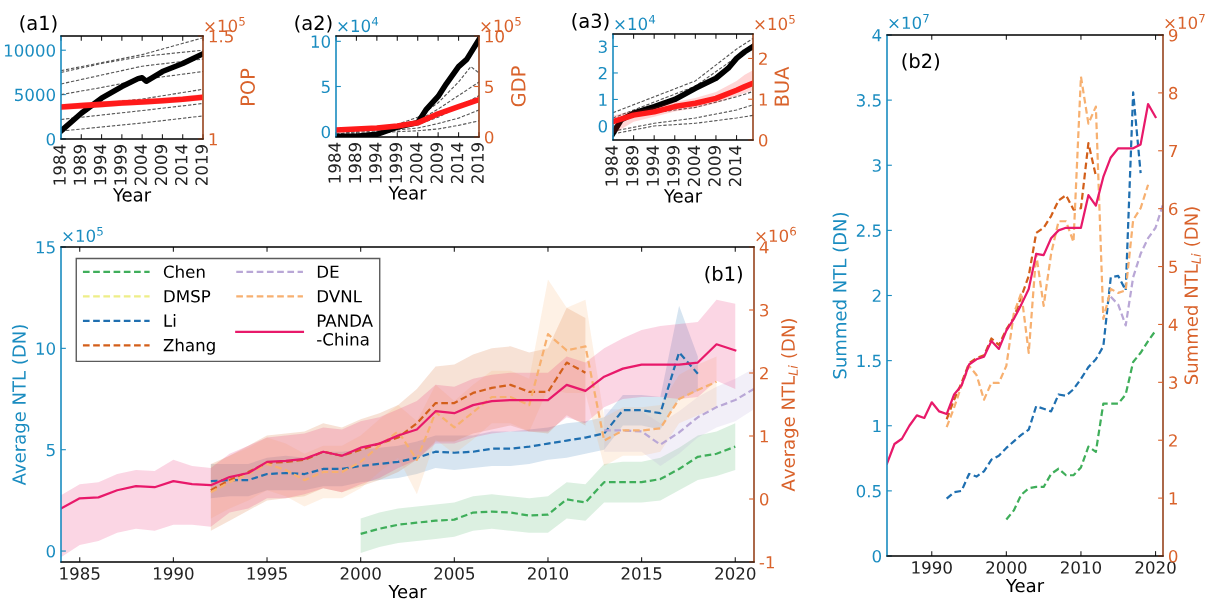 The height and width of the screenshot is (610, 1222). What do you see at coordinates (339, 296) in the screenshot?
I see `legend-label: DVNL` at bounding box center [339, 296].